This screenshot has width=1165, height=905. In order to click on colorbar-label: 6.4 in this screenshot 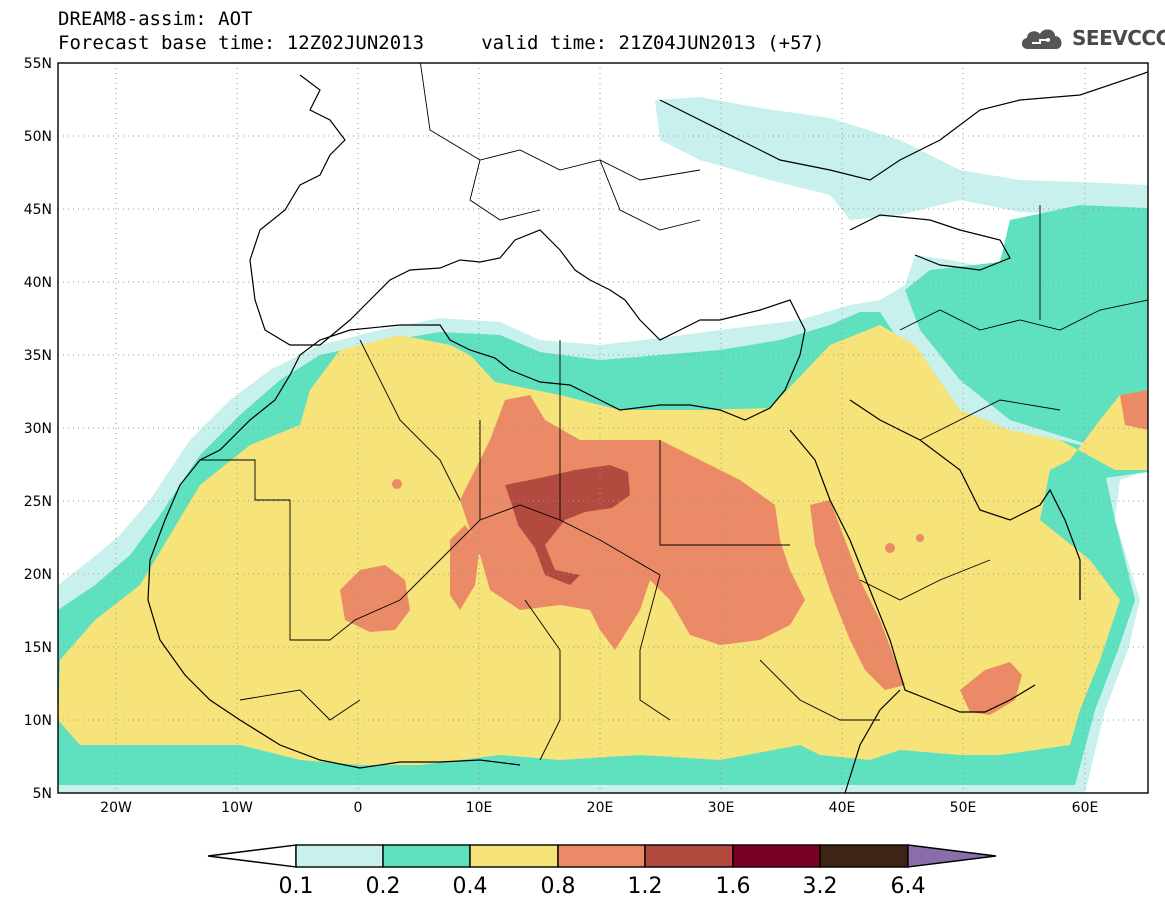, I will do `click(908, 886)`.